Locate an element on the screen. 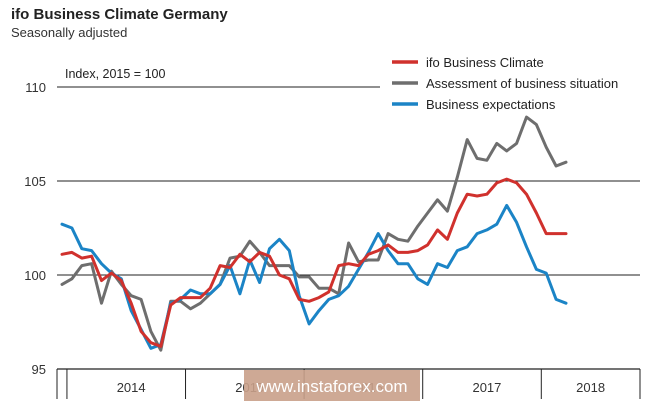  watermark-background is located at coordinates (332, 385).